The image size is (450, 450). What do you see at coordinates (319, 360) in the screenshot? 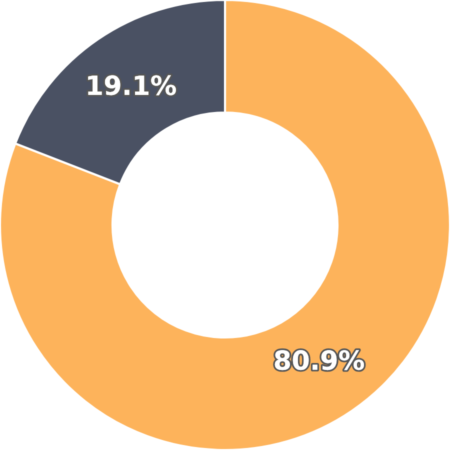
I see `data-label: 80.9%` at bounding box center [319, 360].